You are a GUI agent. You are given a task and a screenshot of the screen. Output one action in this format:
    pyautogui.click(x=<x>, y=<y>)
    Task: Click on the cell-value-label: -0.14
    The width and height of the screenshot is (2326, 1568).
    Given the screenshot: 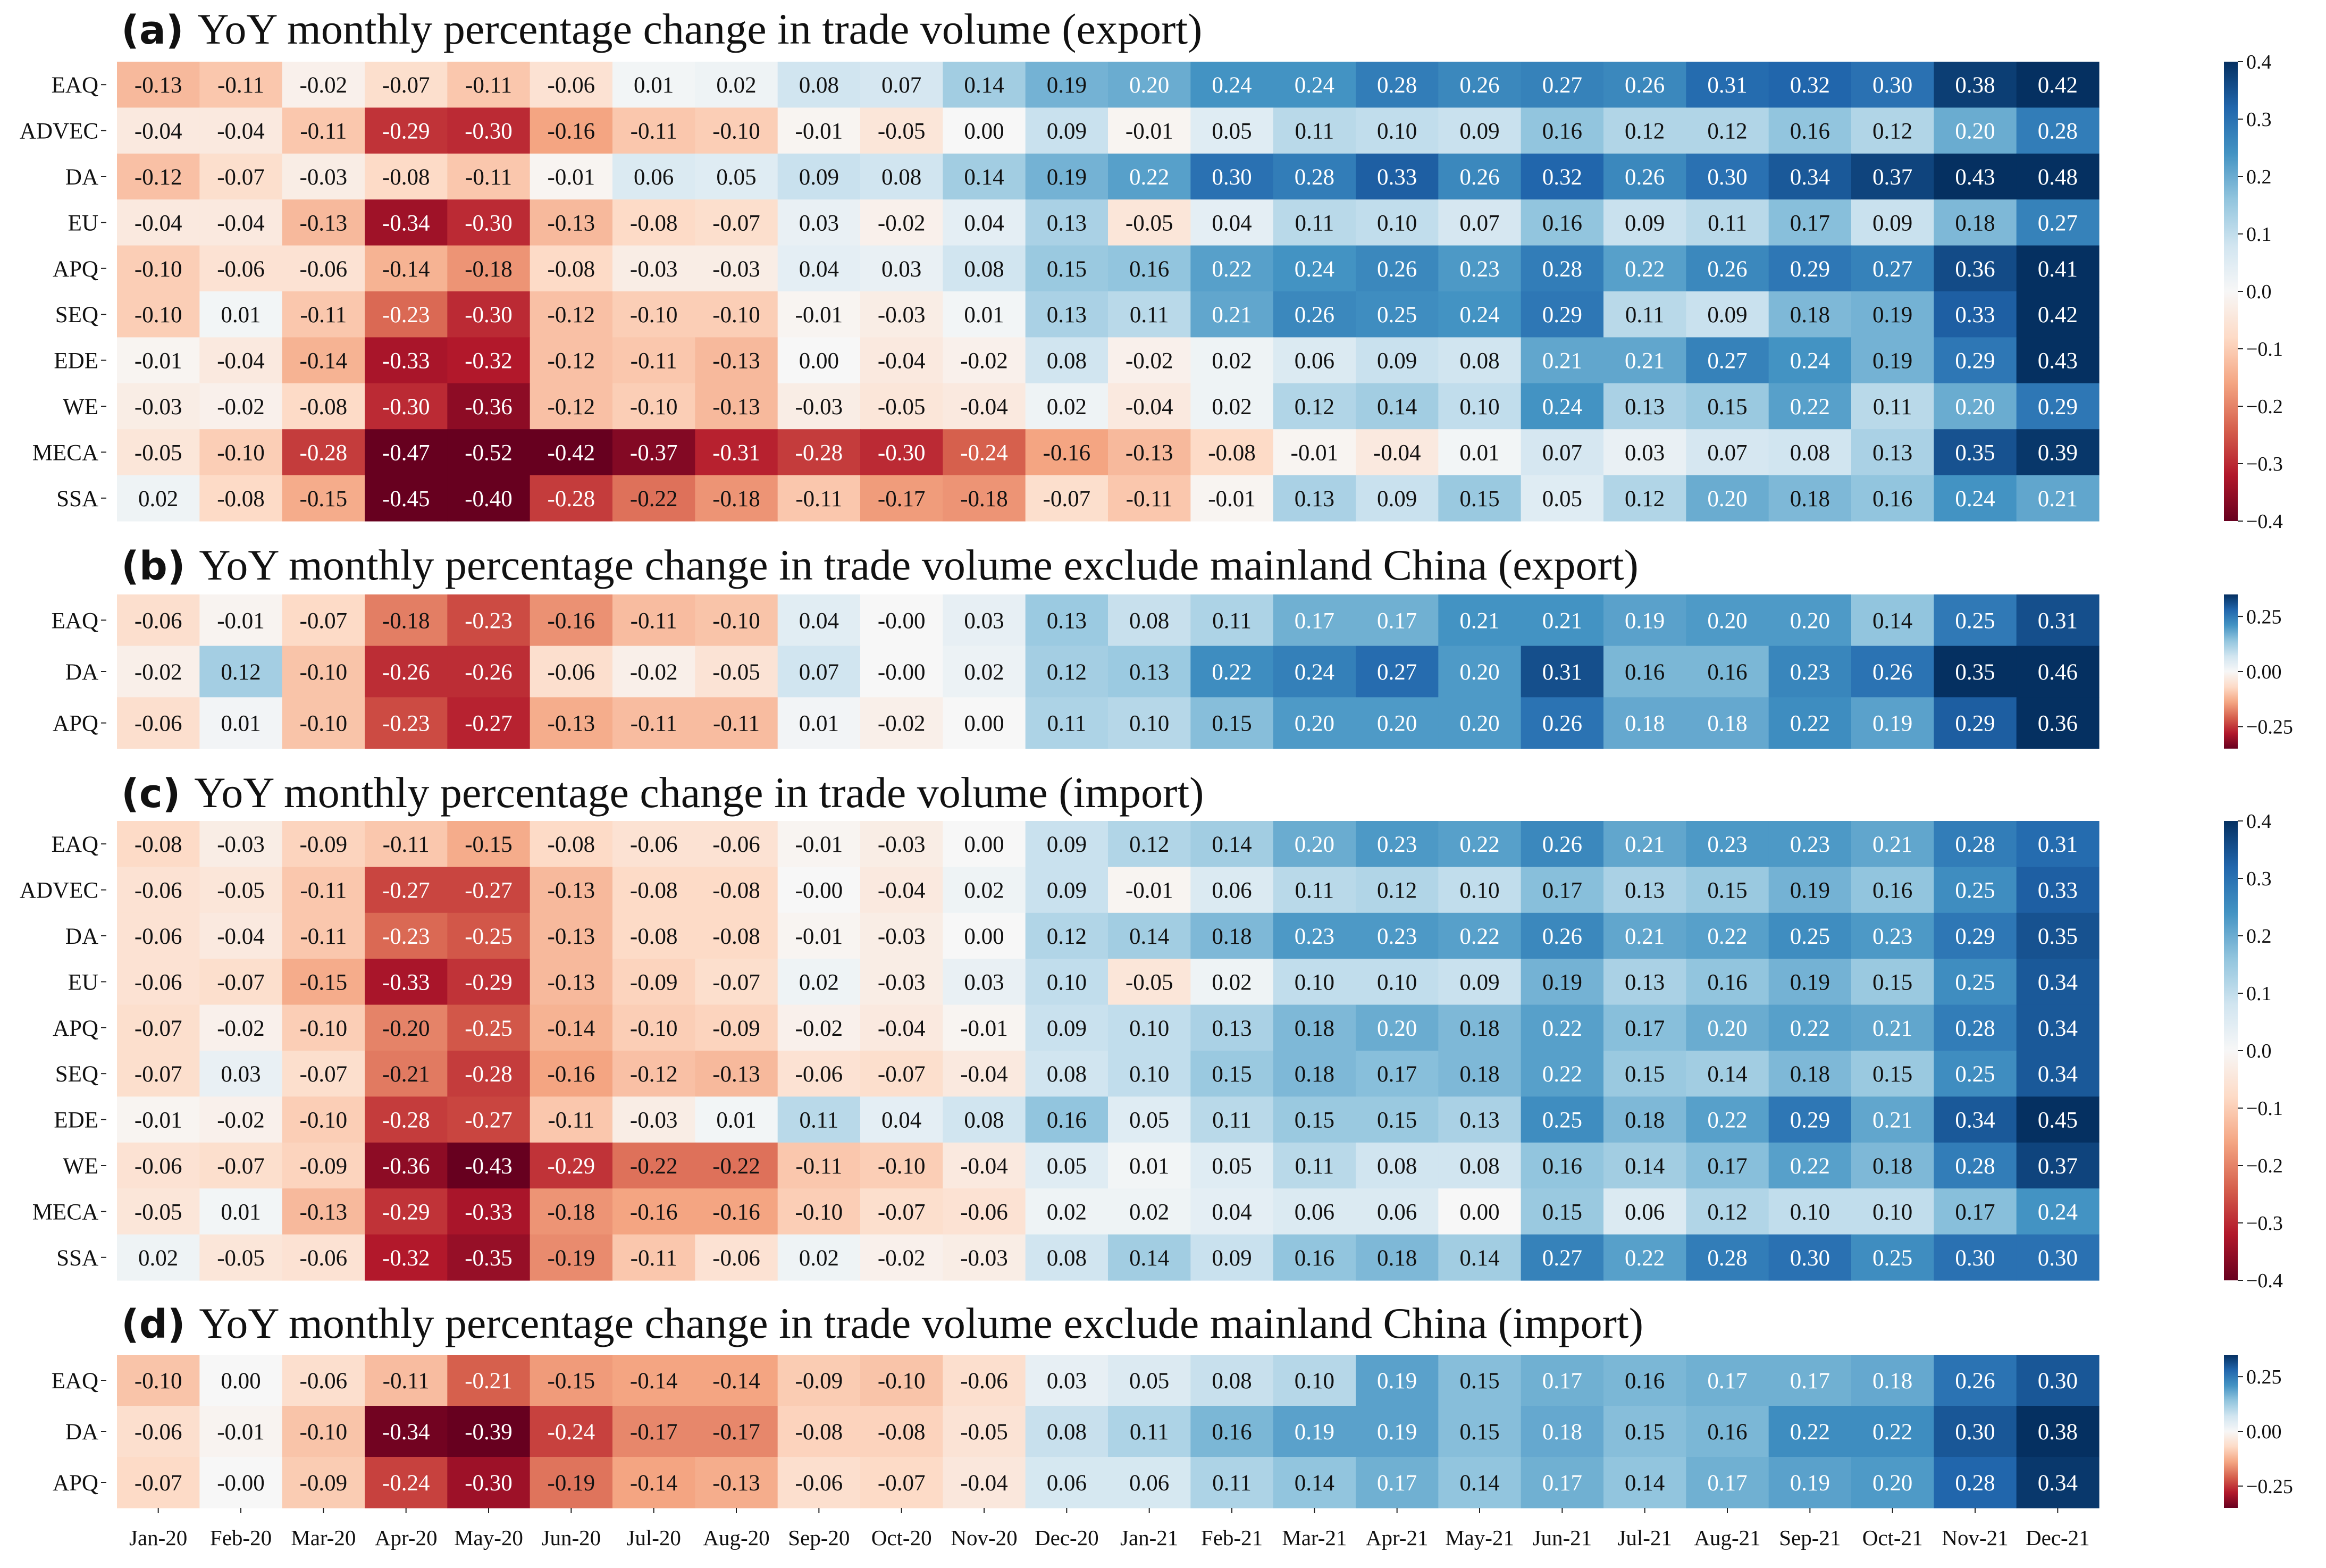 What is the action you would take?
    pyautogui.click(x=571, y=1029)
    